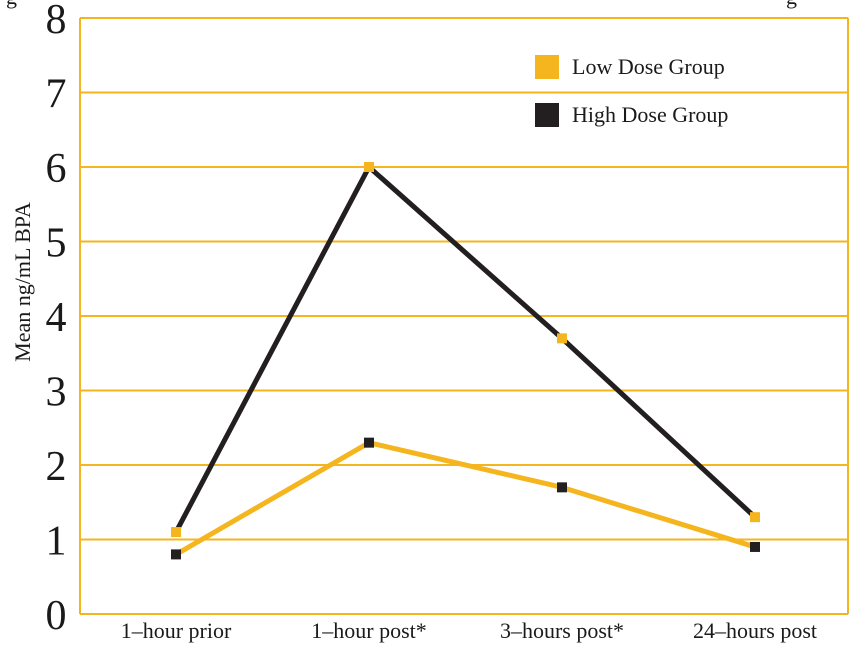 This screenshot has width=852, height=648. Describe the element at coordinates (631, 90) in the screenshot. I see `legend: Low Dose Group High Dose Group` at that location.